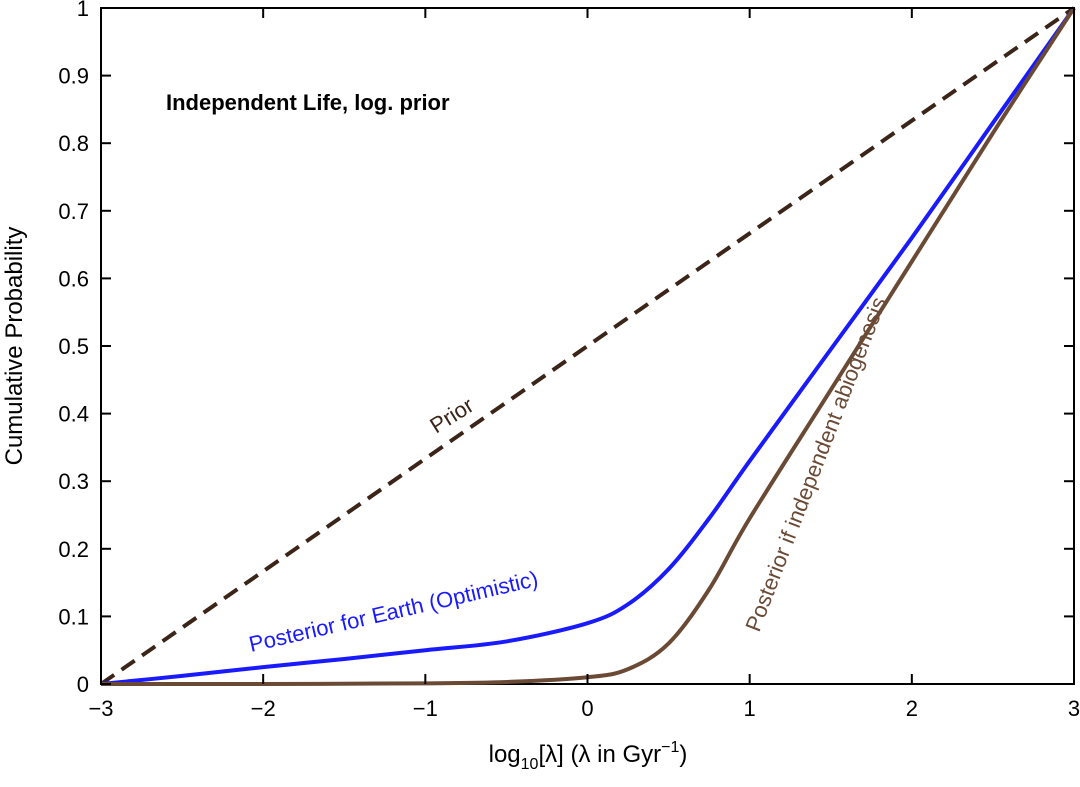  I want to click on y-tick-label: 0, so click(83, 684).